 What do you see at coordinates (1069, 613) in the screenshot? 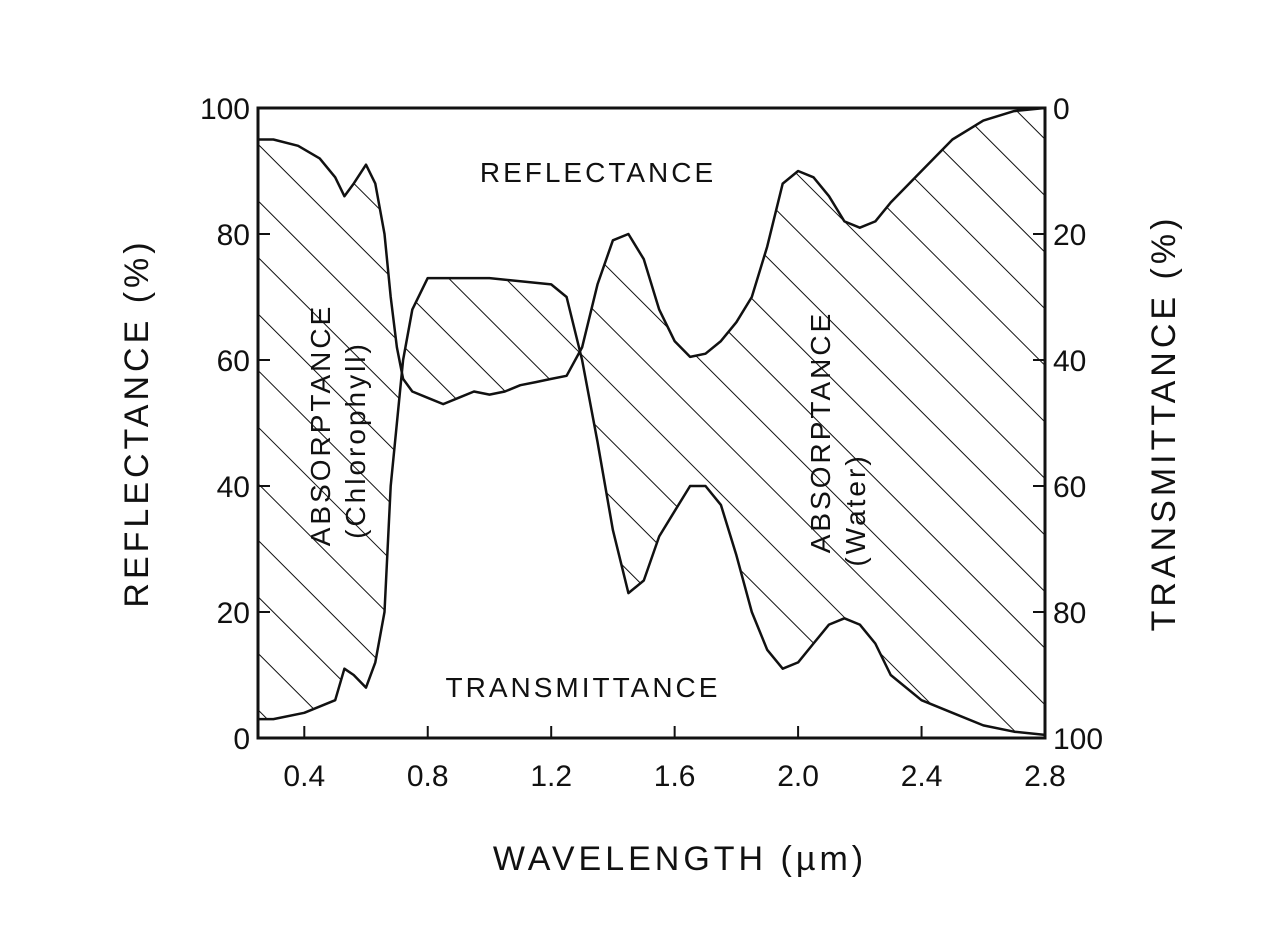
I see `y2-tick-label: 80` at bounding box center [1069, 613].